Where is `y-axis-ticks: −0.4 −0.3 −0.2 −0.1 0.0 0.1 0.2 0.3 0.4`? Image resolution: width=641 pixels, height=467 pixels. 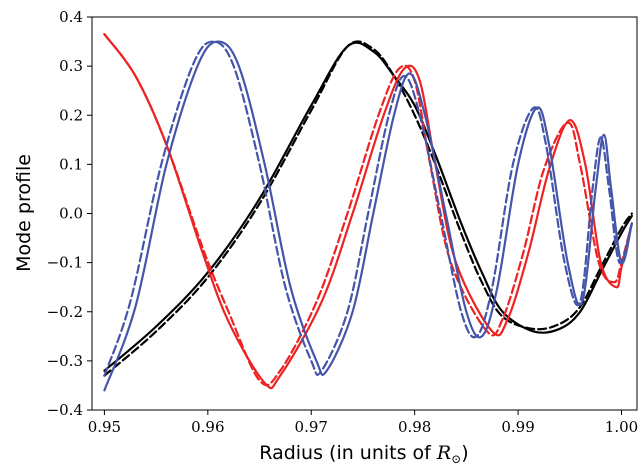
y-axis-ticks: −0.4 −0.3 −0.2 −0.1 0.0 0.1 0.2 0.3 0.4 is located at coordinates (69, 213).